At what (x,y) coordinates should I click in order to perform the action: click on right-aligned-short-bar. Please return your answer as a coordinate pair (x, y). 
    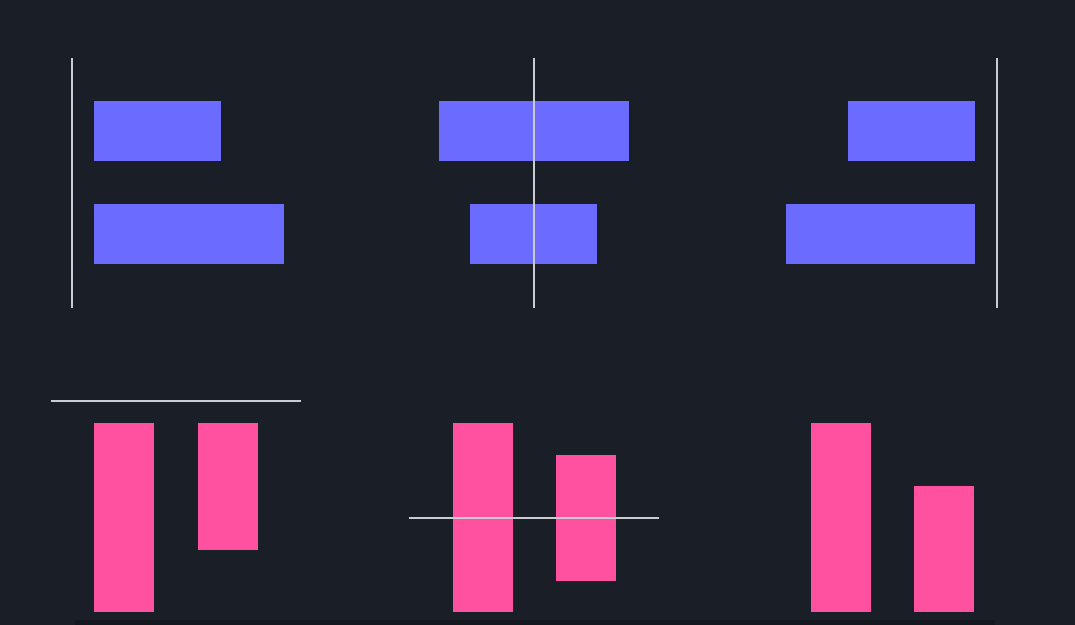
    Looking at the image, I should click on (911, 131).